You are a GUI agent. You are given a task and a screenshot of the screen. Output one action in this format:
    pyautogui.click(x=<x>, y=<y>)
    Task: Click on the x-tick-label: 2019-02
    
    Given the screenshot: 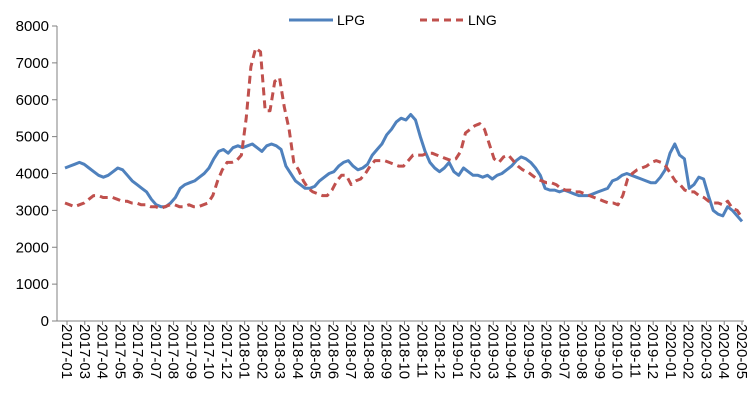 What is the action you would take?
    pyautogui.click(x=475, y=351)
    